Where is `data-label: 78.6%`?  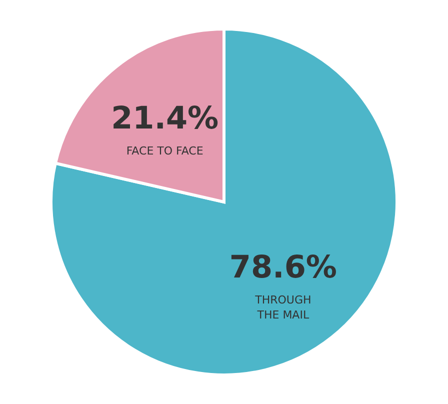 data-label: 78.6% is located at coordinates (283, 267).